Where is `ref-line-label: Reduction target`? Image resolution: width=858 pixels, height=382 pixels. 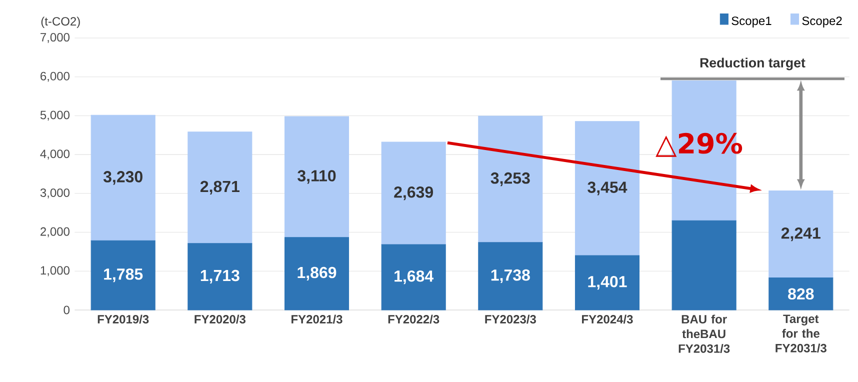
ref-line-label: Reduction target is located at coordinates (753, 64).